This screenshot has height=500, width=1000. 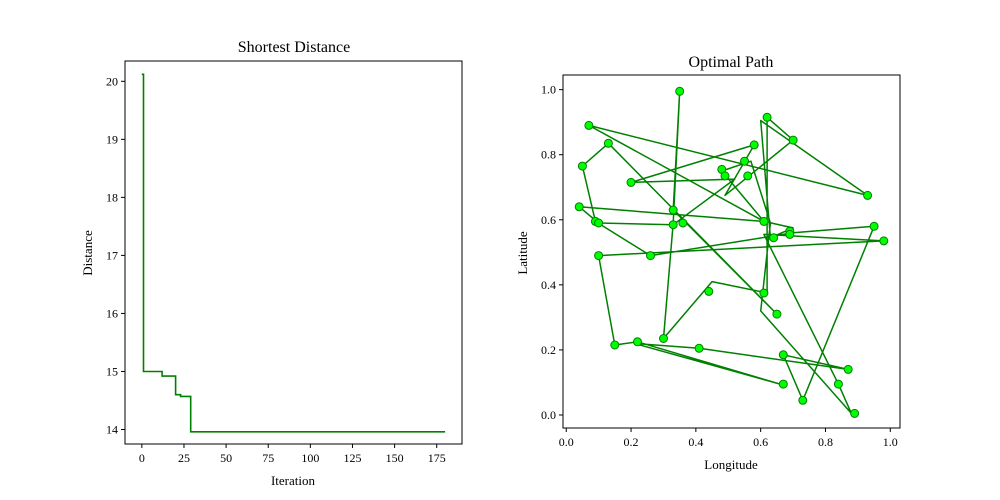 What do you see at coordinates (112, 81) in the screenshot?
I see `y-tick-label: 20` at bounding box center [112, 81].